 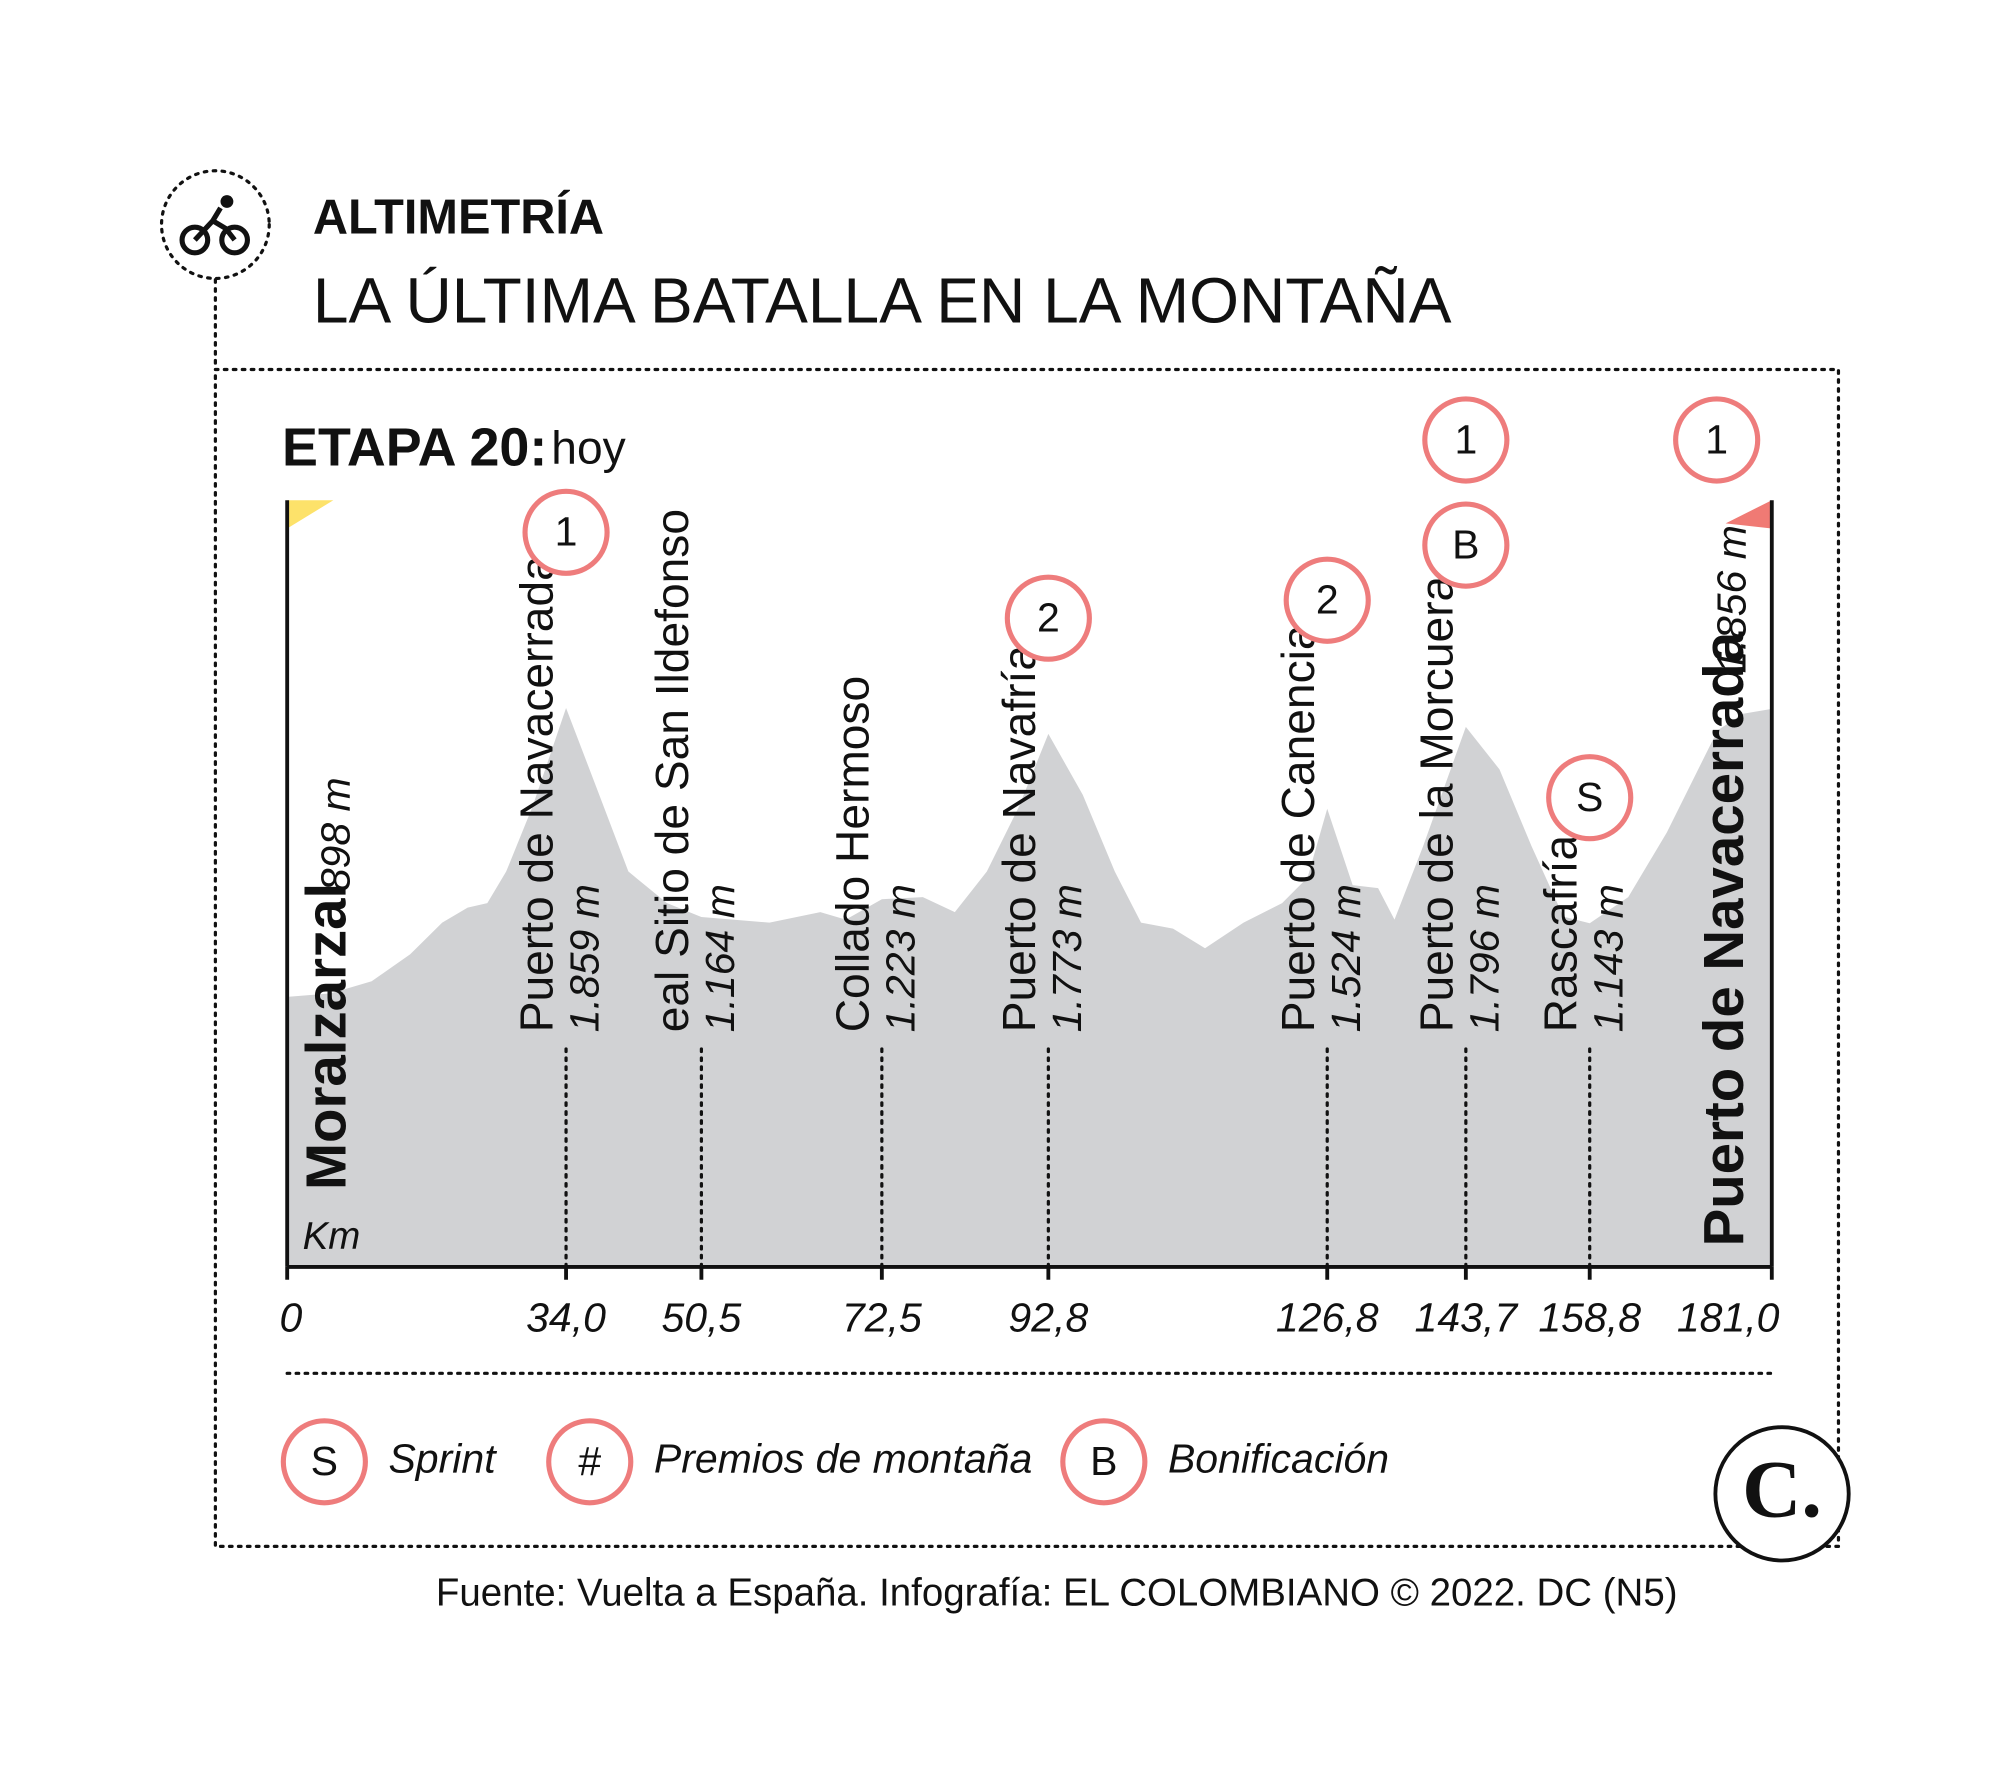 I want to click on start-name: Moralzarzal, so click(x=326, y=1036).